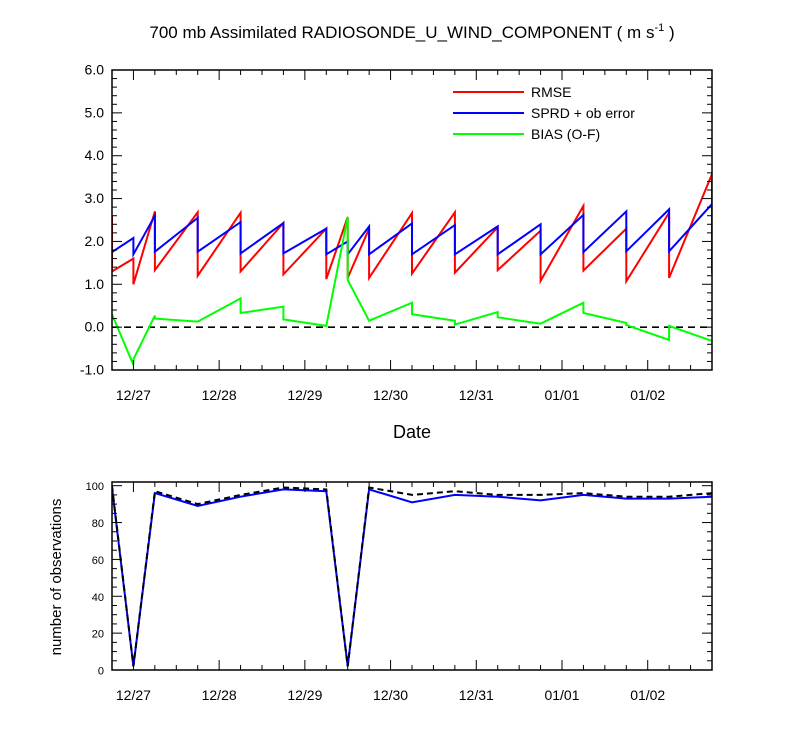  What do you see at coordinates (95, 284) in the screenshot?
I see `y-tick-label: 1.0` at bounding box center [95, 284].